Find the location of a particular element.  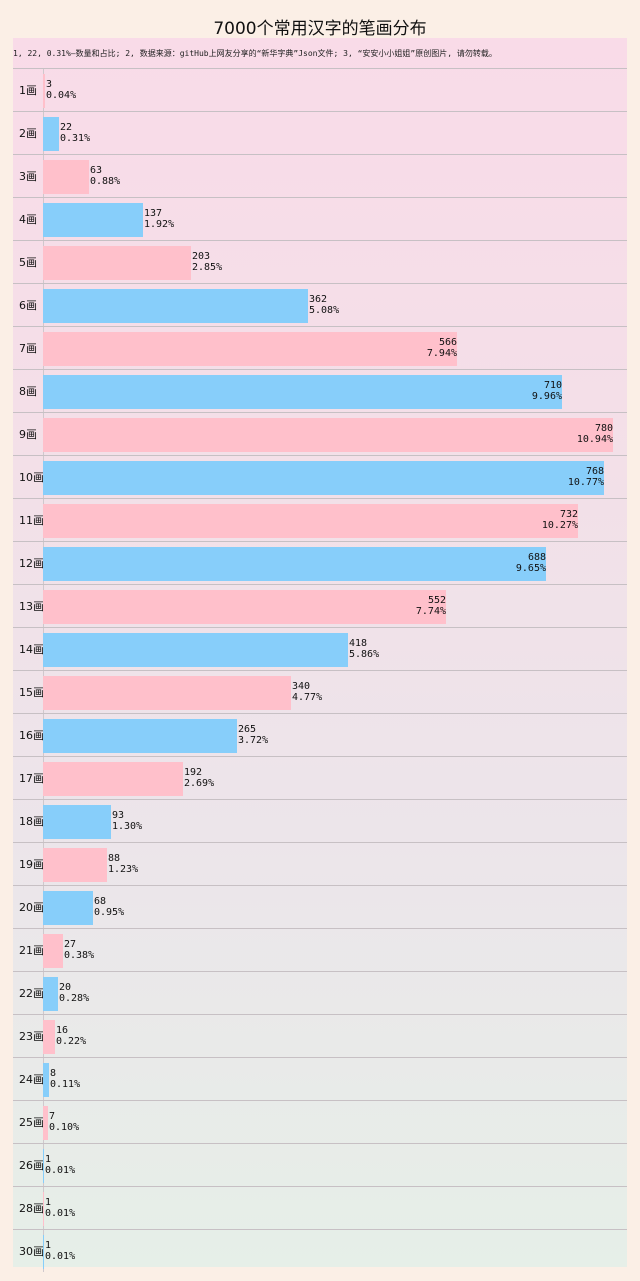

data-label: 27 0.38% is located at coordinates (79, 950).